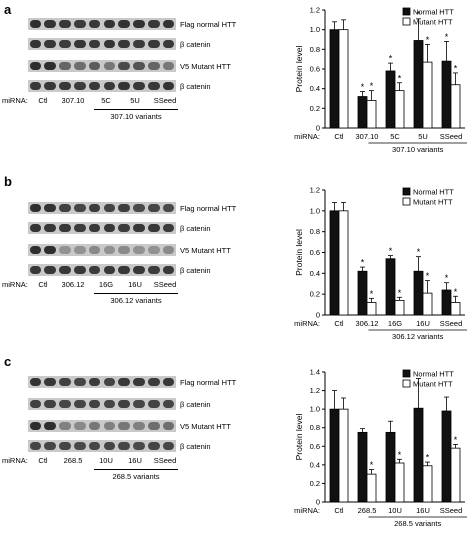 The image size is (474, 537). I want to click on y-tick-label: 1.2, so click(315, 190).